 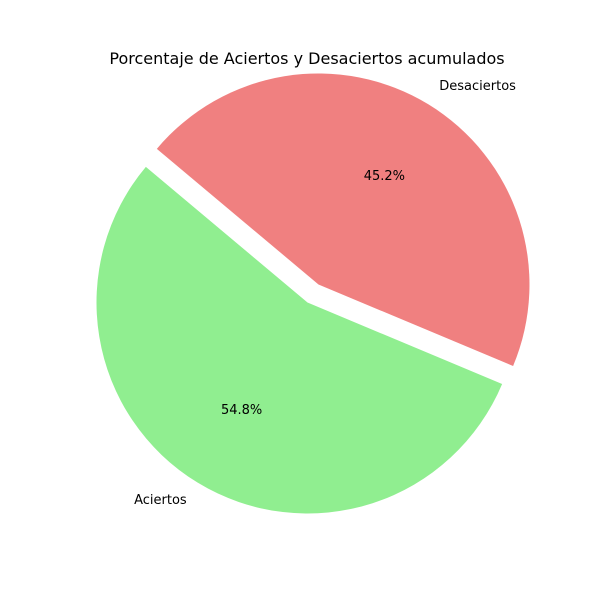 I want to click on slice-label-desaciertos: Desaciertos, so click(x=477, y=86).